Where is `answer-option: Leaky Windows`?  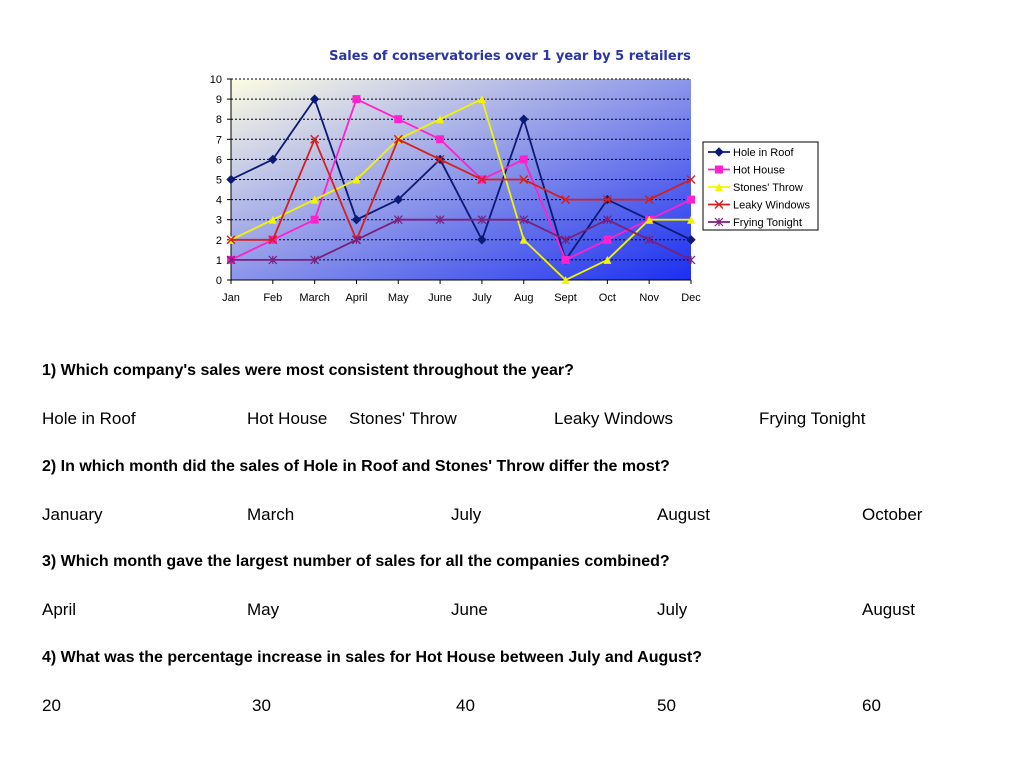
answer-option: Leaky Windows is located at coordinates (614, 418).